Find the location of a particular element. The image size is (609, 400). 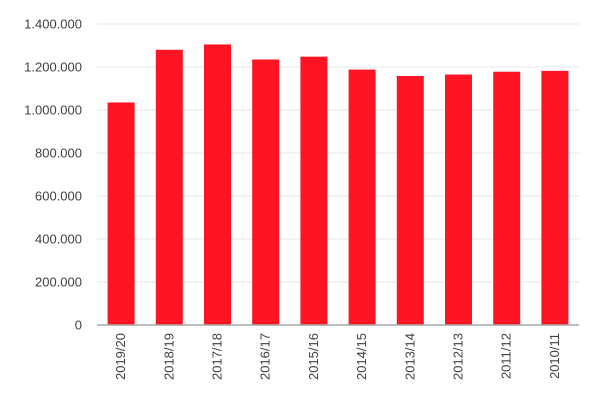

x-tick-label: 2010/11 is located at coordinates (554, 356).